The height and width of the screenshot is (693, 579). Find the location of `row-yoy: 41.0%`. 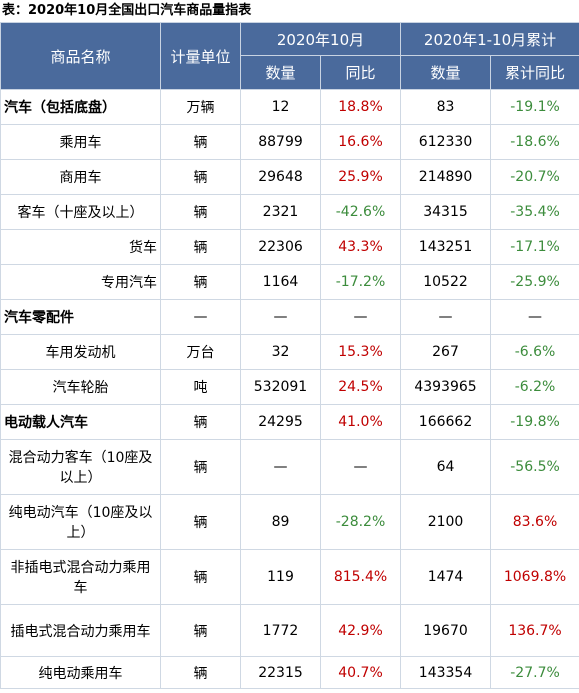

row-yoy: 41.0% is located at coordinates (360, 422).